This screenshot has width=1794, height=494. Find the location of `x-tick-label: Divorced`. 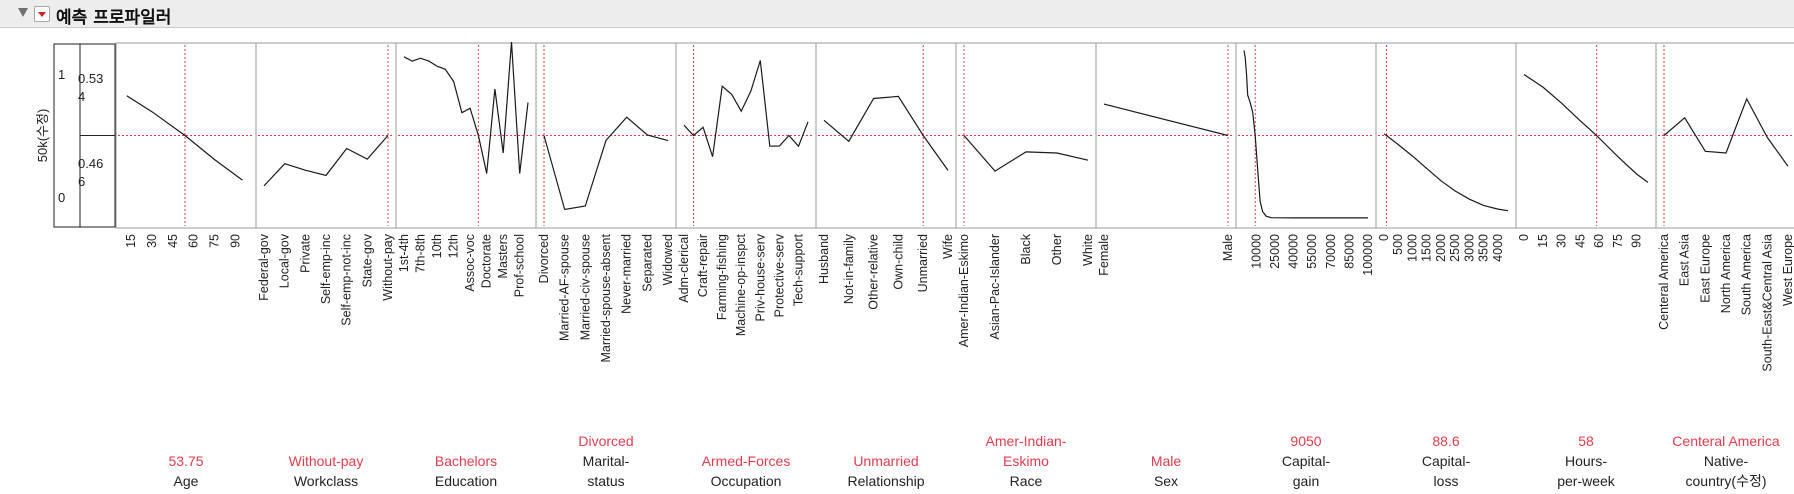

x-tick-label: Divorced is located at coordinates (544, 258).